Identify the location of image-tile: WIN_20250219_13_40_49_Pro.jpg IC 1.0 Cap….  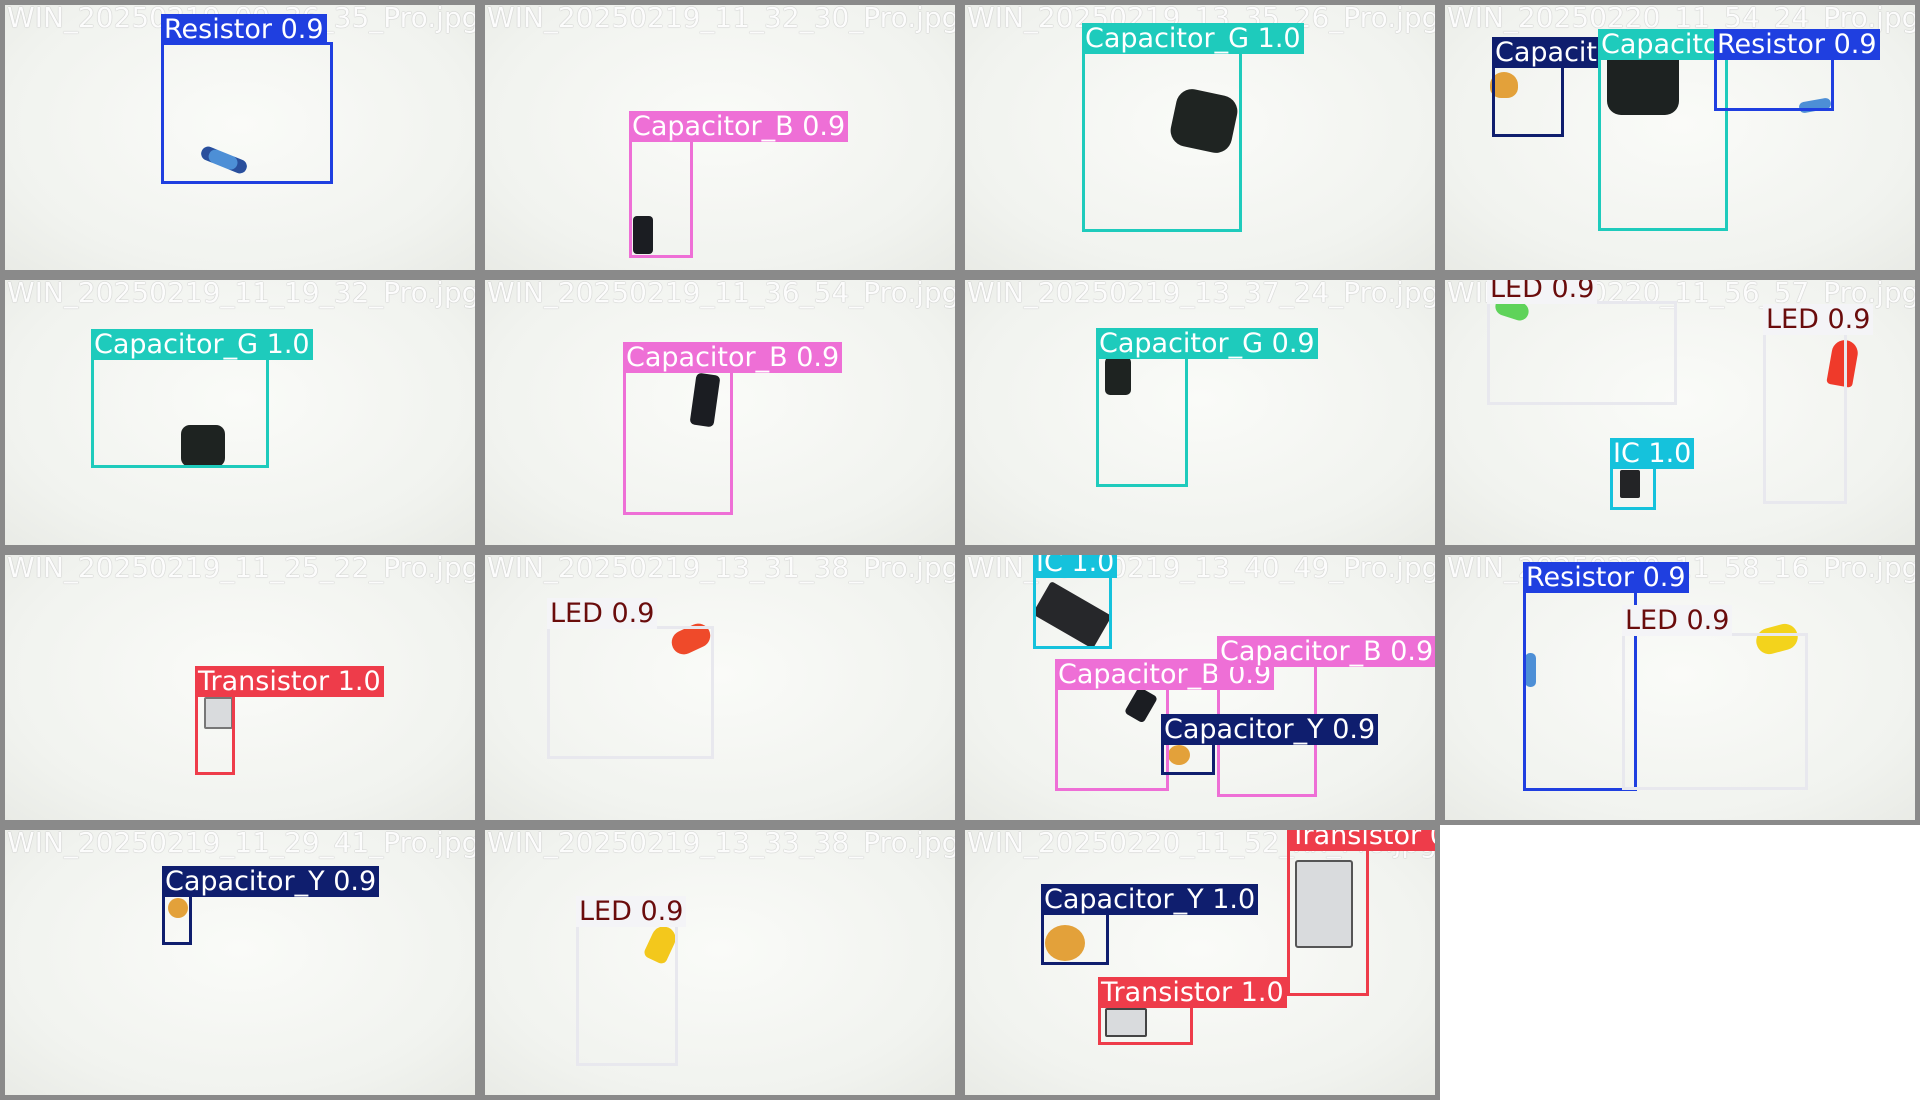
(1200, 687).